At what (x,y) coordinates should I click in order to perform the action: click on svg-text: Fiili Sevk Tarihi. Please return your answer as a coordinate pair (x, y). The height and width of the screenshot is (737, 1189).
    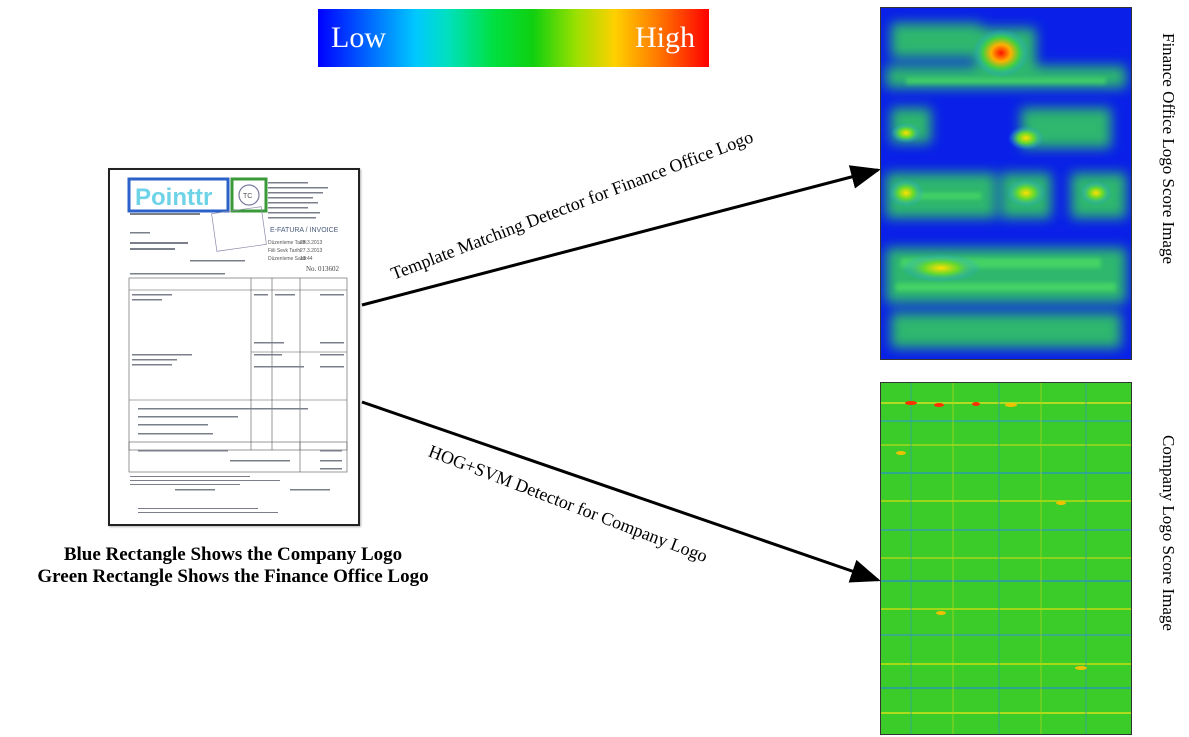
    Looking at the image, I should click on (284, 251).